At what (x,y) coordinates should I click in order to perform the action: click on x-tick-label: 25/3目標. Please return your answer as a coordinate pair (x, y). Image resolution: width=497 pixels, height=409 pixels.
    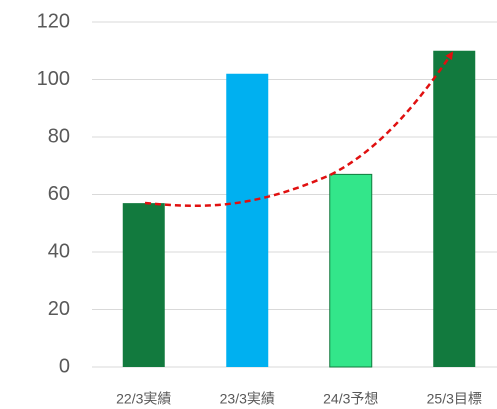
    Looking at the image, I should click on (454, 399).